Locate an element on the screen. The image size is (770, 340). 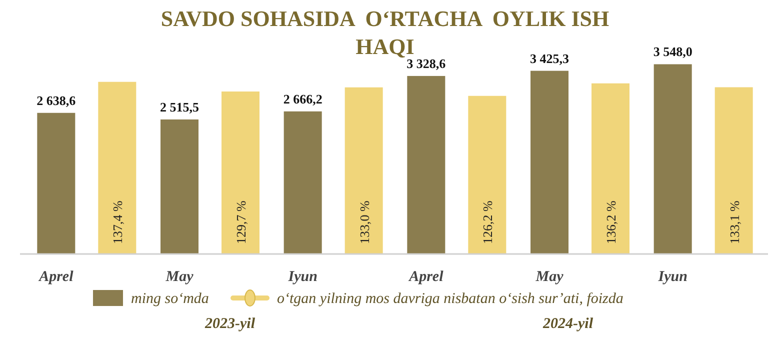
data-label: 3 548,0 is located at coordinates (672, 52).